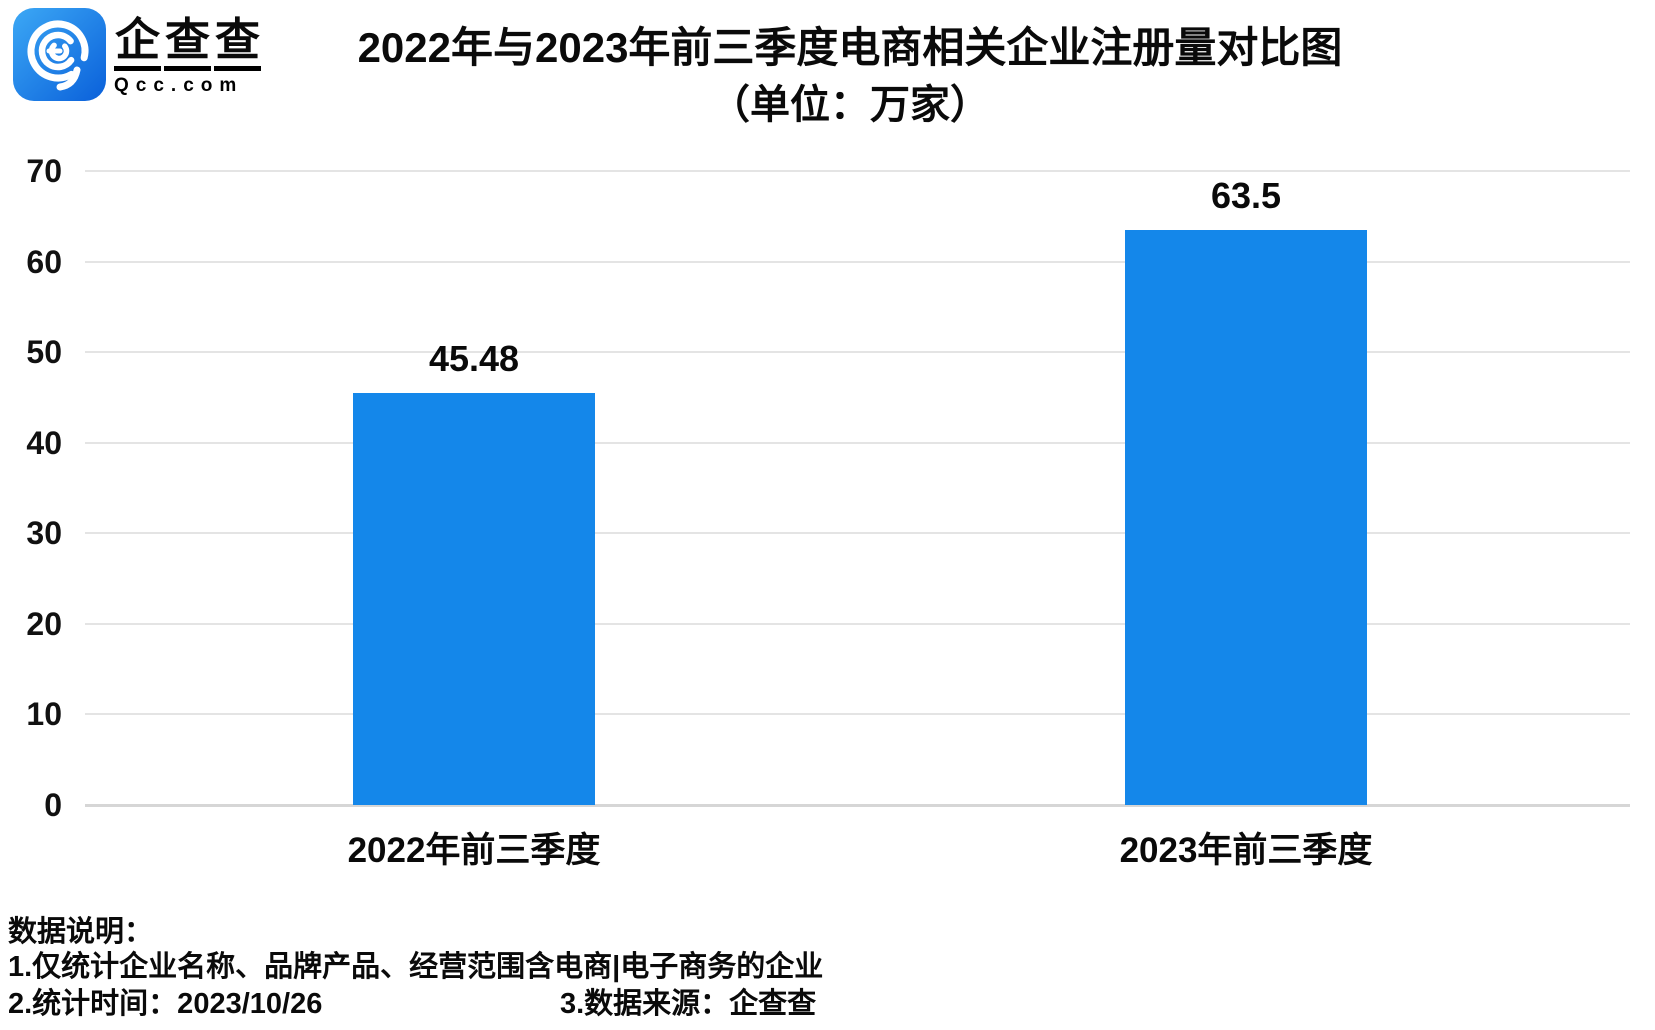 This screenshot has height=1030, width=1655. I want to click on y-tick-label: 0, so click(53, 805).